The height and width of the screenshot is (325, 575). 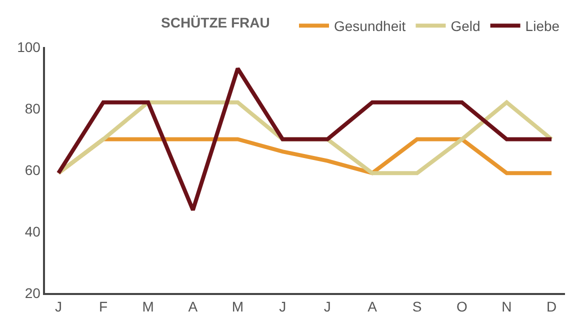 I want to click on legend-label: Geld, so click(x=465, y=26).